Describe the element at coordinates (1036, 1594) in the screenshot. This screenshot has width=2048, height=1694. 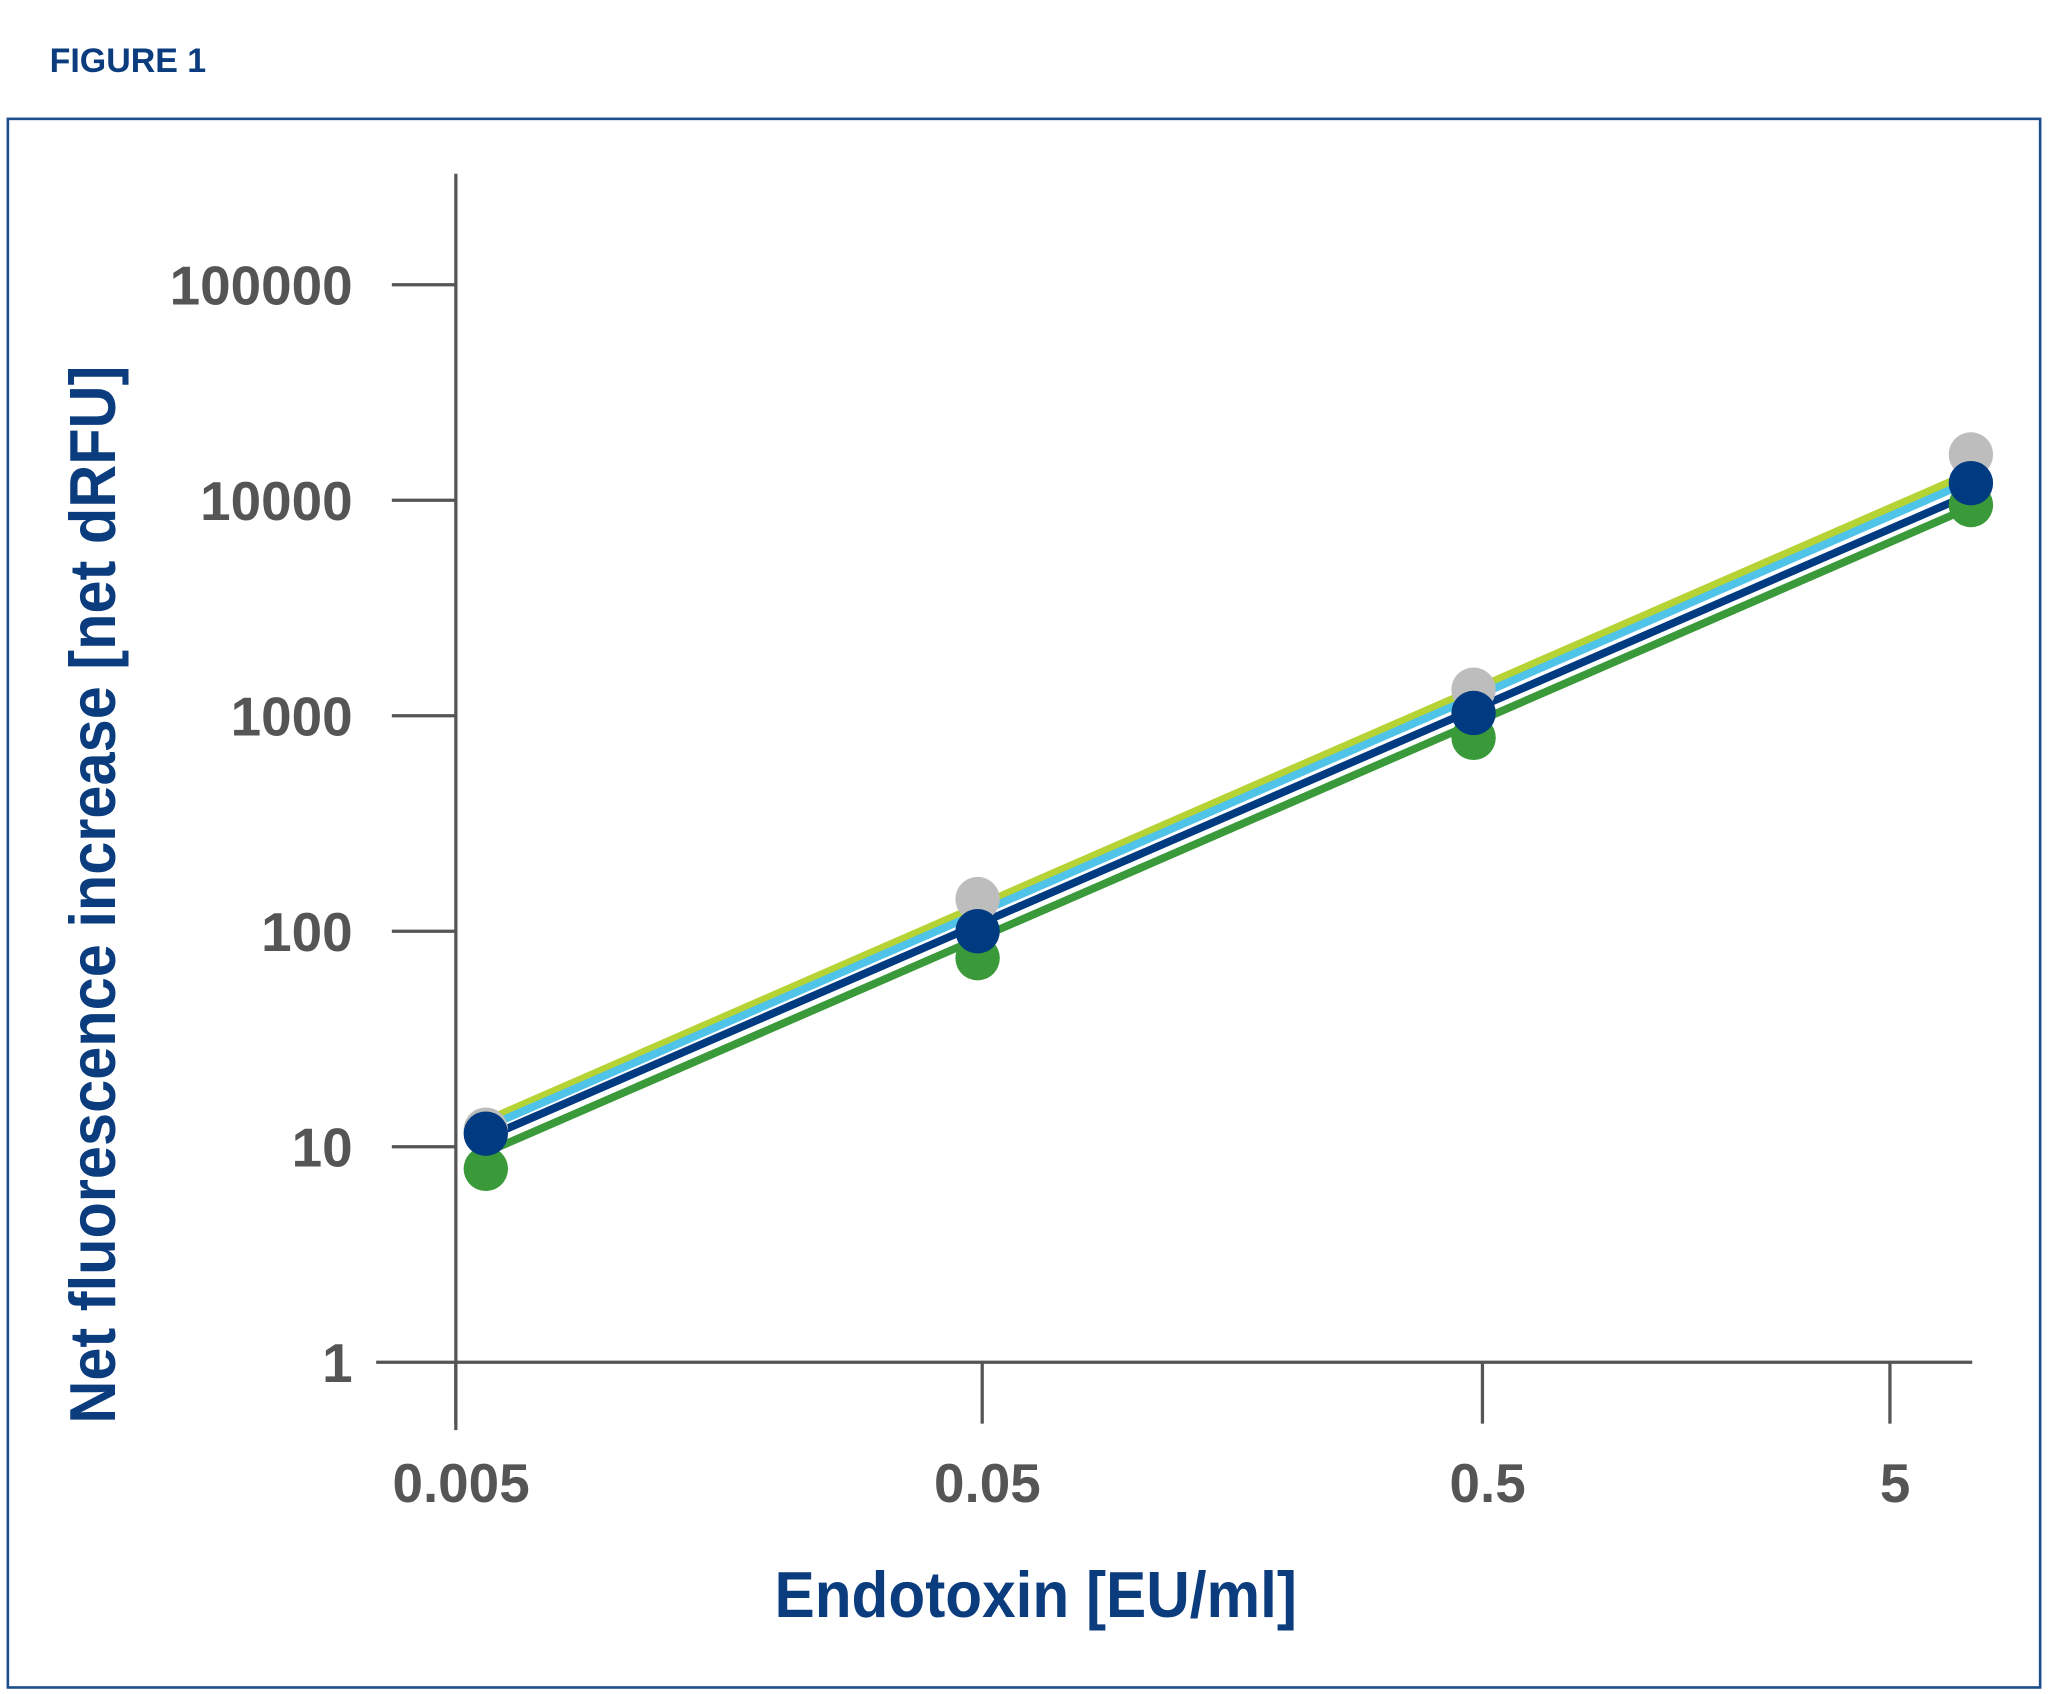
I see `x-axis-title: Endotoxin [EU/ml]` at that location.